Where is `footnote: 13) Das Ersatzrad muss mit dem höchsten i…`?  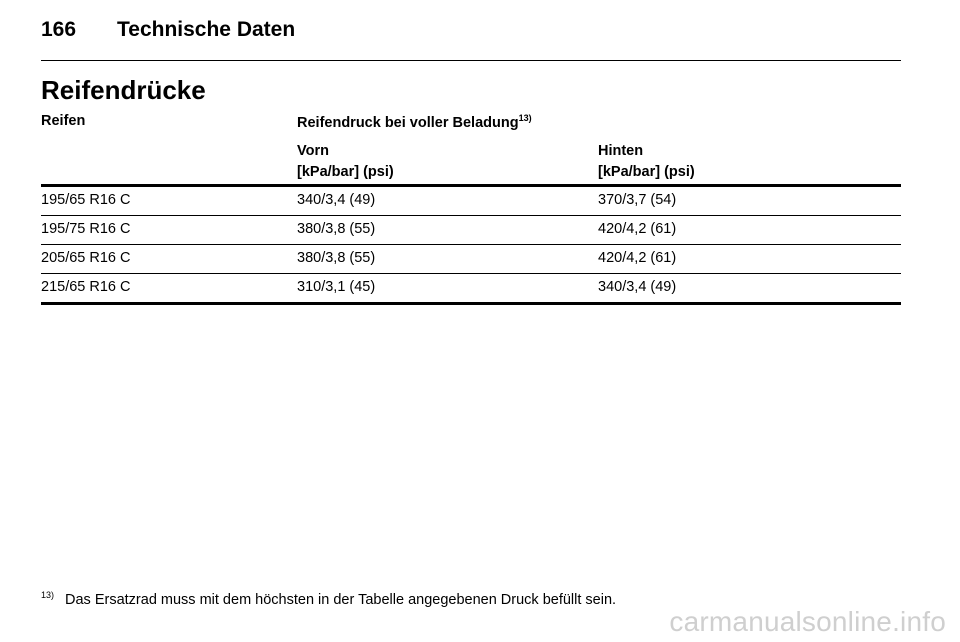 footnote: 13) Das Ersatzrad muss mit dem höchsten i… is located at coordinates (328, 599).